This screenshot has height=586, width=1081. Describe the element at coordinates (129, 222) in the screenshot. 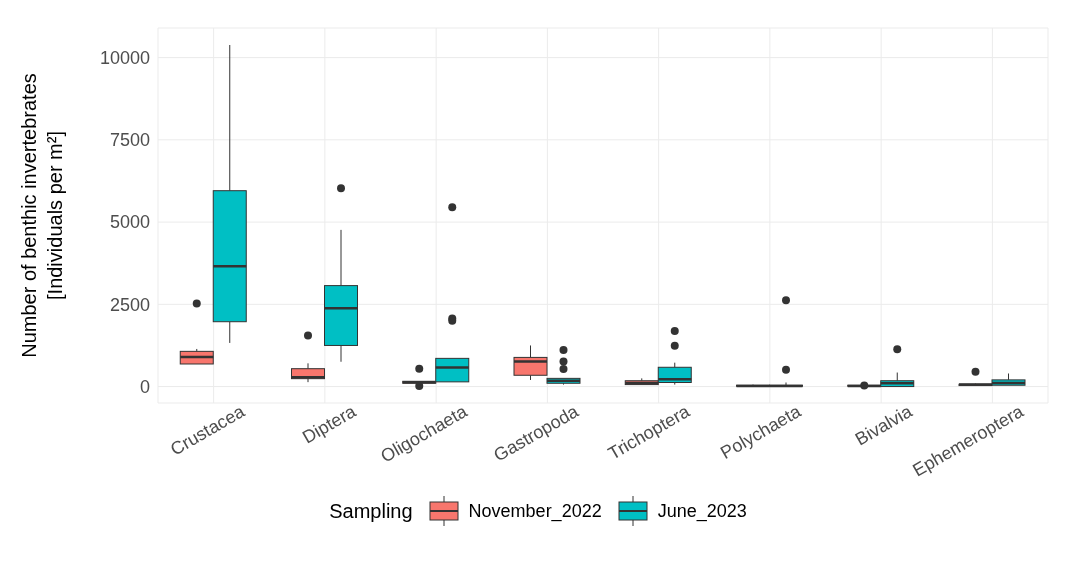

I see `y-tick-label: 5000` at that location.